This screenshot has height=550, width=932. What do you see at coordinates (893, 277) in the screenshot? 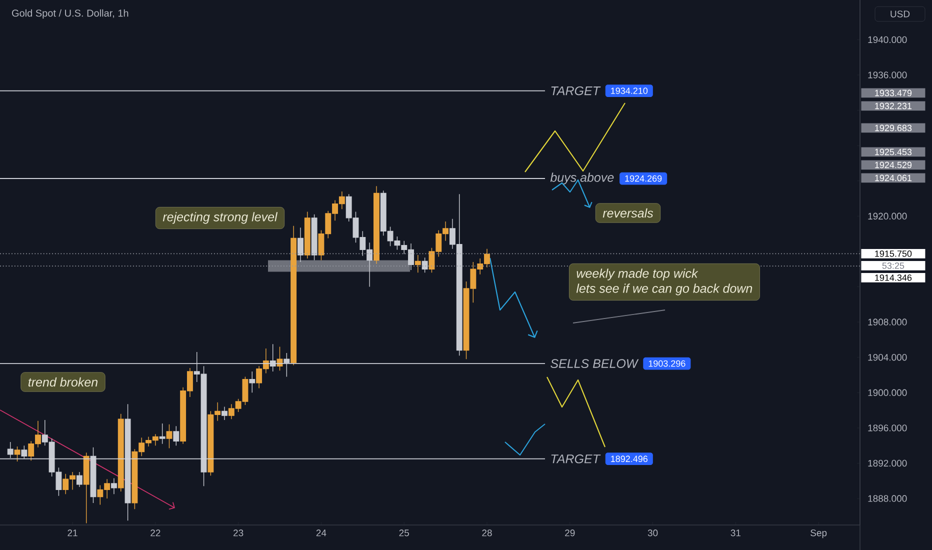
I see `text: 1914.346` at bounding box center [893, 277].